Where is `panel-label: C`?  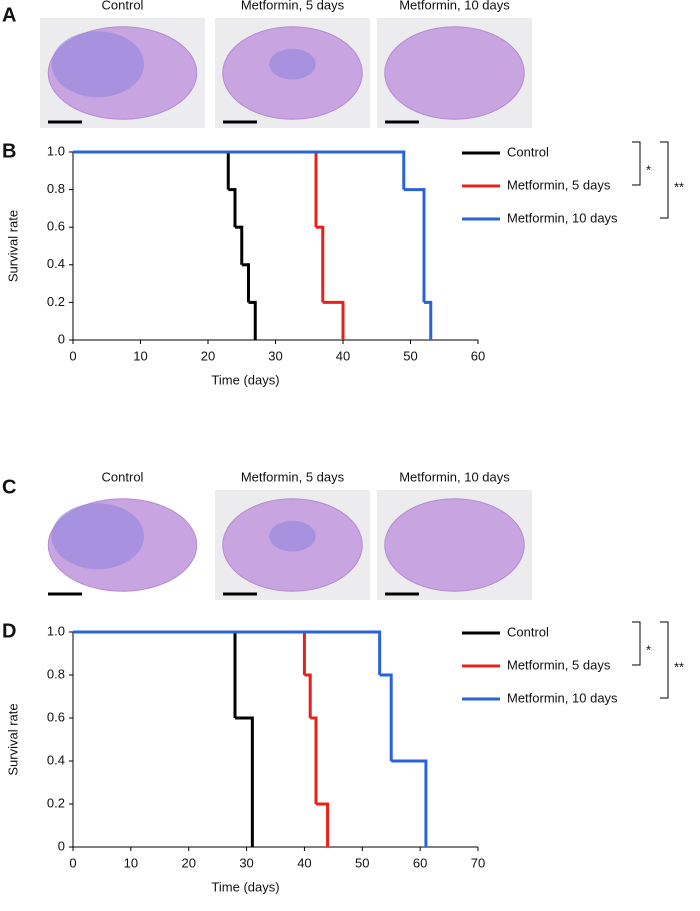
panel-label: C is located at coordinates (9, 487).